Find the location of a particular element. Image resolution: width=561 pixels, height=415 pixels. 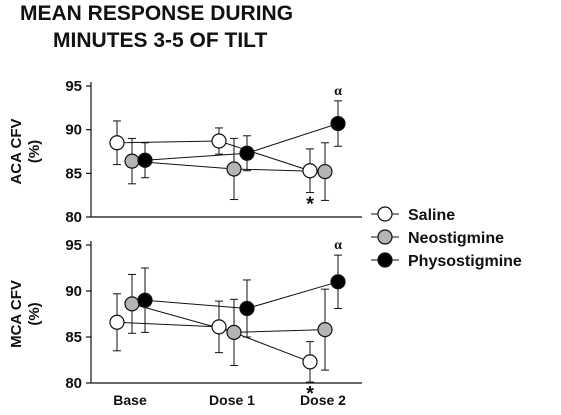

y-axis-label-line-1: ACA CFV is located at coordinates (16, 151).